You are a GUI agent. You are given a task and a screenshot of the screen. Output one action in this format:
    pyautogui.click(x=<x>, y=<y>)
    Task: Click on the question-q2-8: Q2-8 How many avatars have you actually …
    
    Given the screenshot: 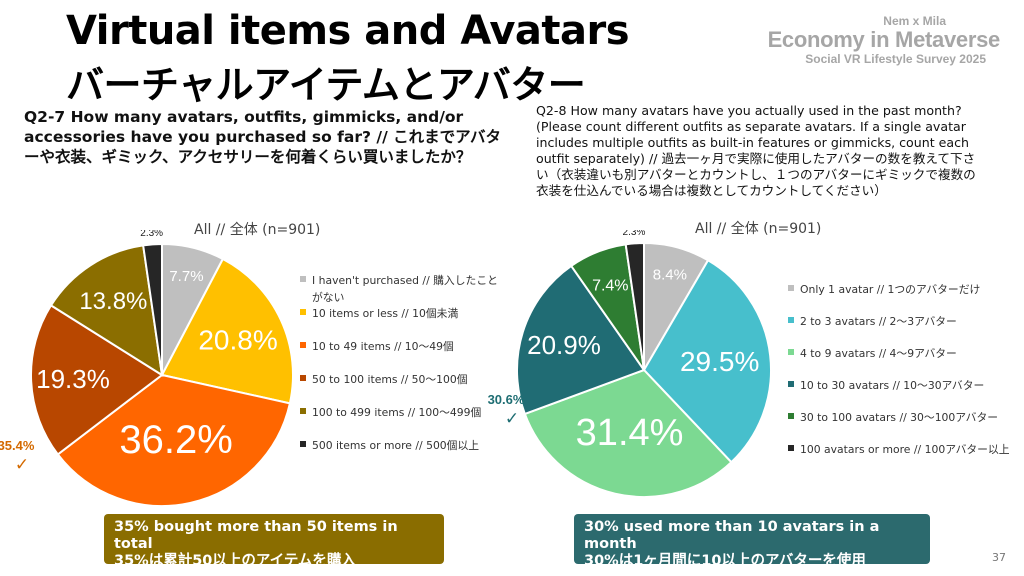 What is the action you would take?
    pyautogui.click(x=756, y=150)
    